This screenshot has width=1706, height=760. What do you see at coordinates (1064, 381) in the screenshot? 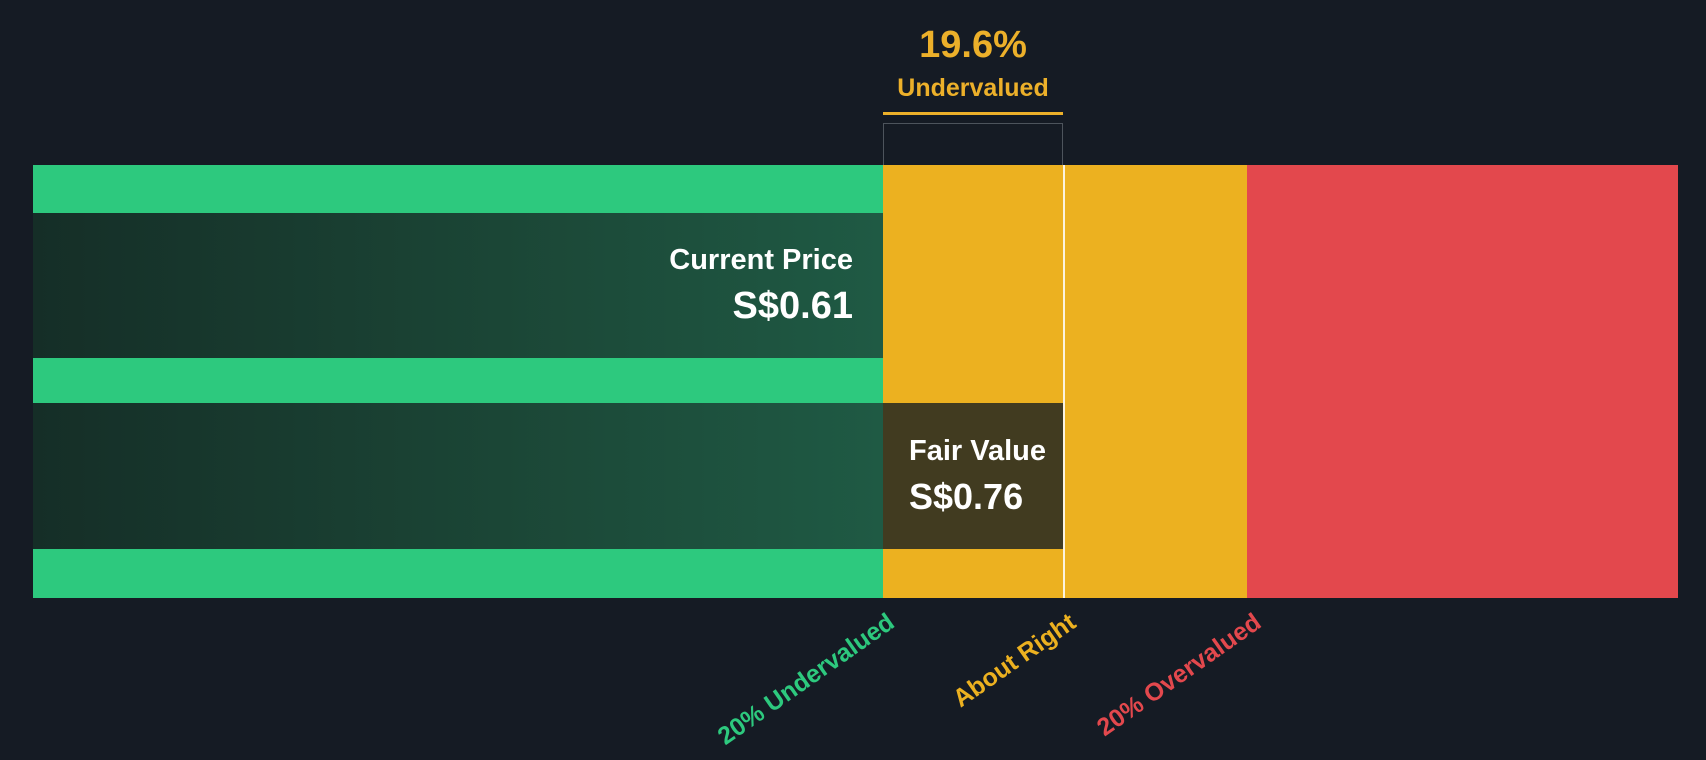
I see `fair-value-line` at bounding box center [1064, 381].